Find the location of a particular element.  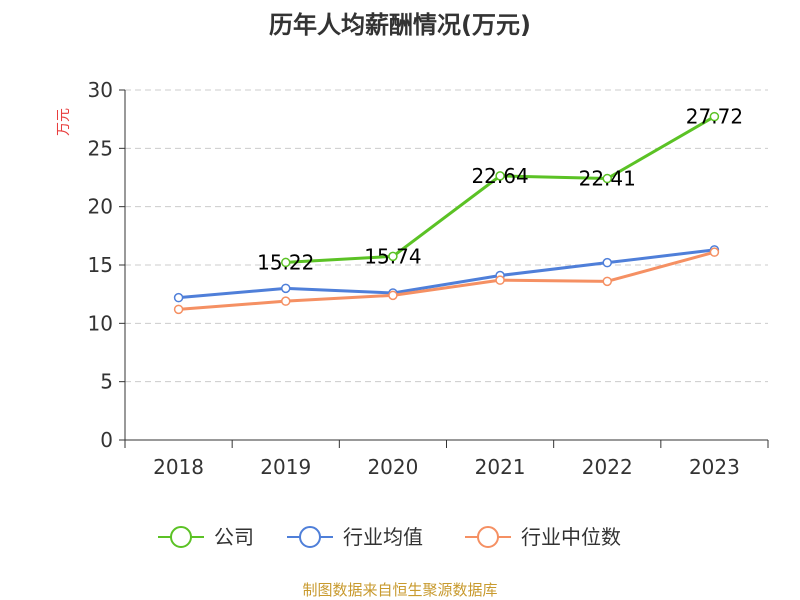

legend-item-1: 行业均值 is located at coordinates (355, 537).